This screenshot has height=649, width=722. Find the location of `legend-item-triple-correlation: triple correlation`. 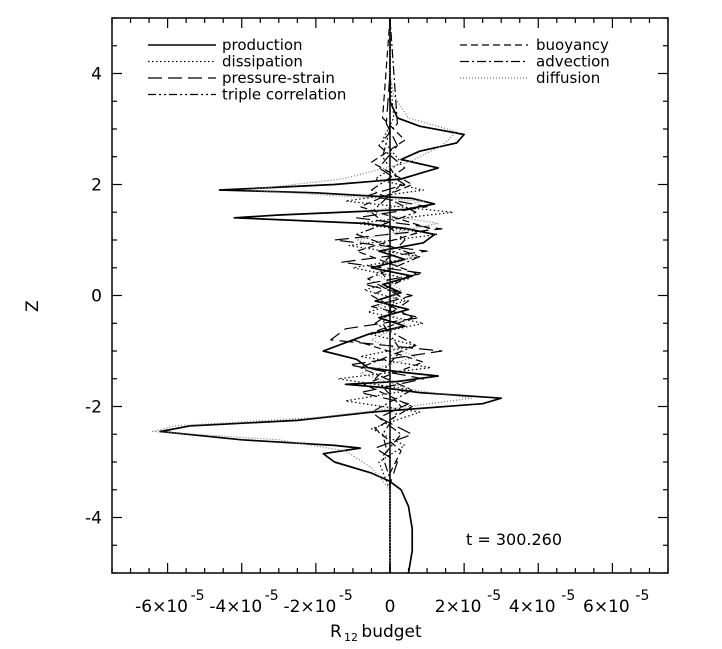

legend-item-triple-correlation: triple correlation is located at coordinates (247, 95).